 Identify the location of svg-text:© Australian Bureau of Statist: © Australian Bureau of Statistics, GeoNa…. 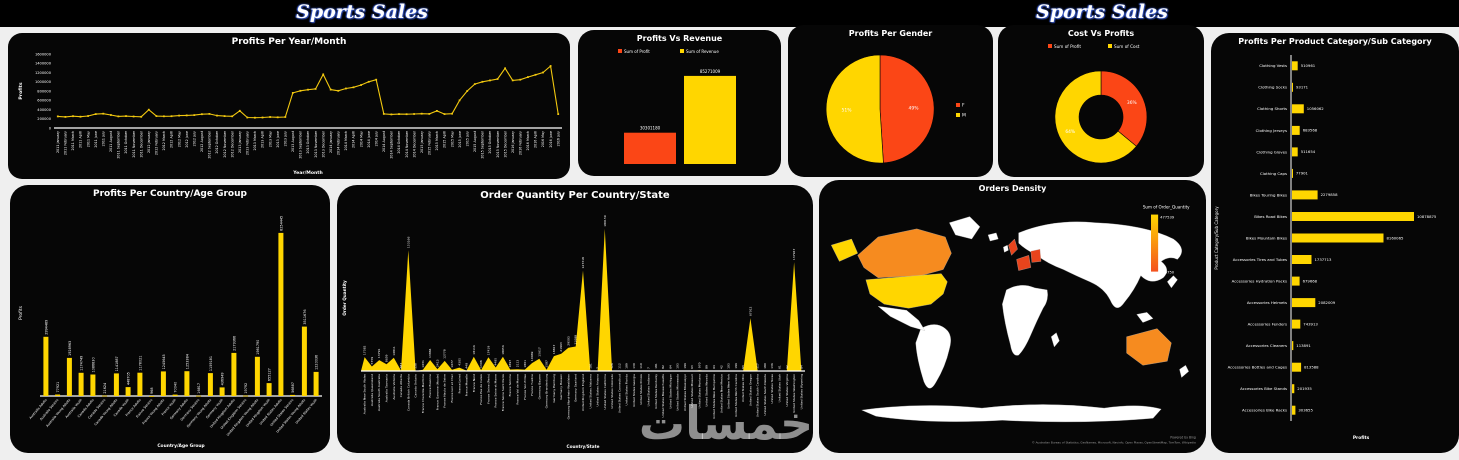
(1114, 443).